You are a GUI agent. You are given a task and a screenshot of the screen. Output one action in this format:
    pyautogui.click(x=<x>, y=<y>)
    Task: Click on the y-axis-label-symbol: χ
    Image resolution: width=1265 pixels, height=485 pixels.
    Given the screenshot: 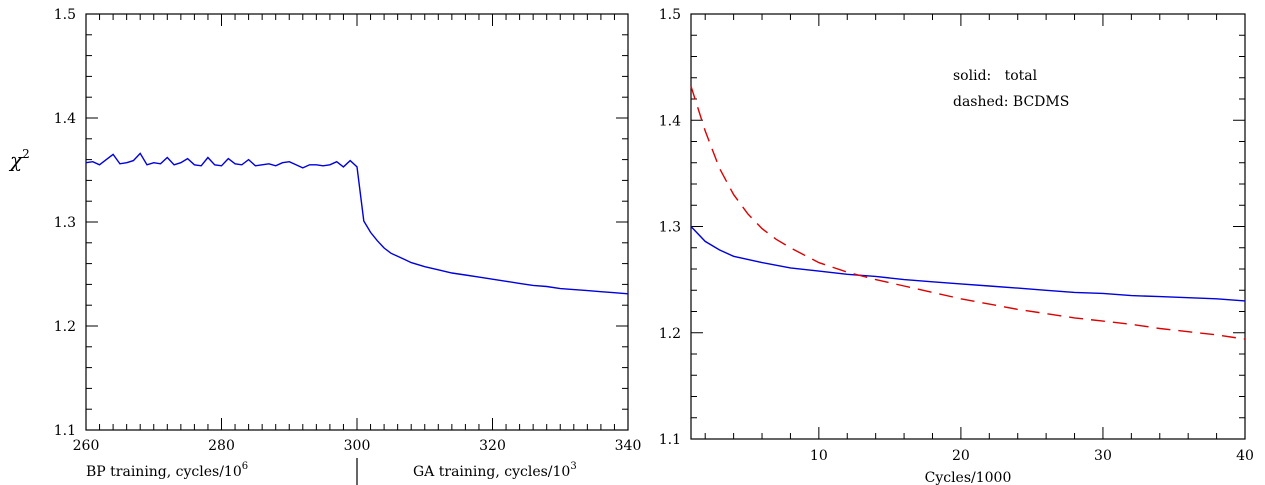 What is the action you would take?
    pyautogui.click(x=16, y=160)
    